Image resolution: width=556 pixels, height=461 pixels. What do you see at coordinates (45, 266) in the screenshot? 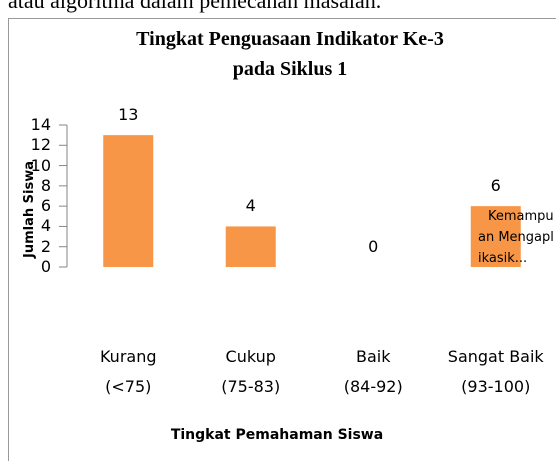
I see `y-tick-label: 0` at bounding box center [45, 266].